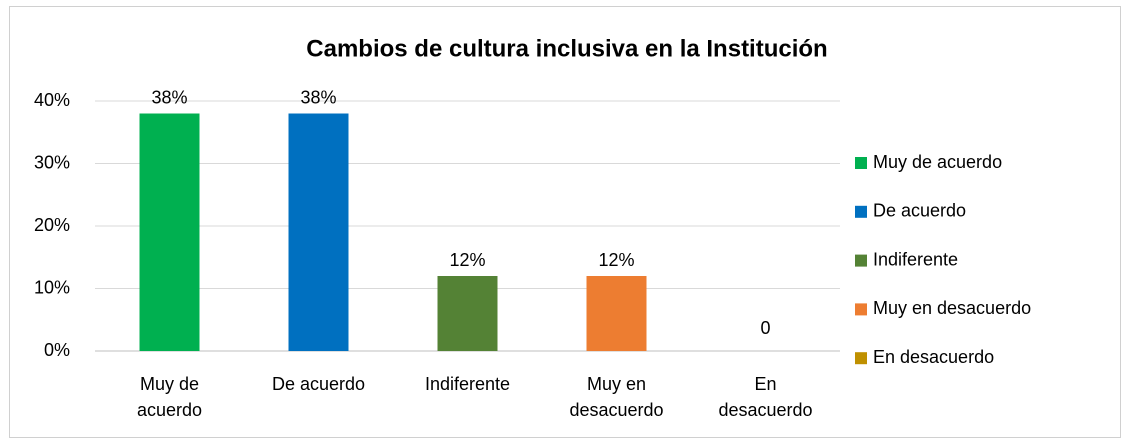  What do you see at coordinates (616, 397) in the screenshot?
I see `x-tick-label: Muy en desacuerdo` at bounding box center [616, 397].